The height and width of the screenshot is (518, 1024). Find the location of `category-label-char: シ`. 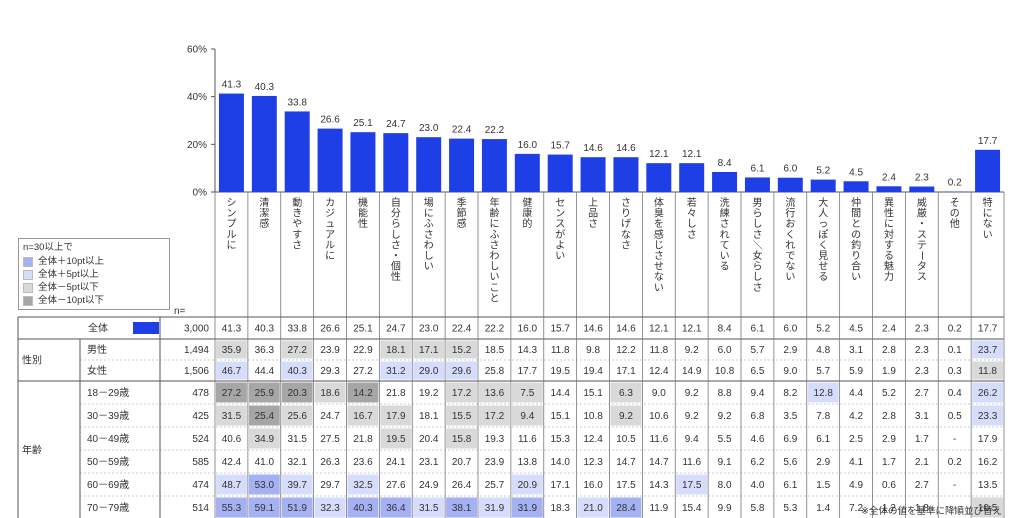

category-label-char: シ is located at coordinates (231, 203).